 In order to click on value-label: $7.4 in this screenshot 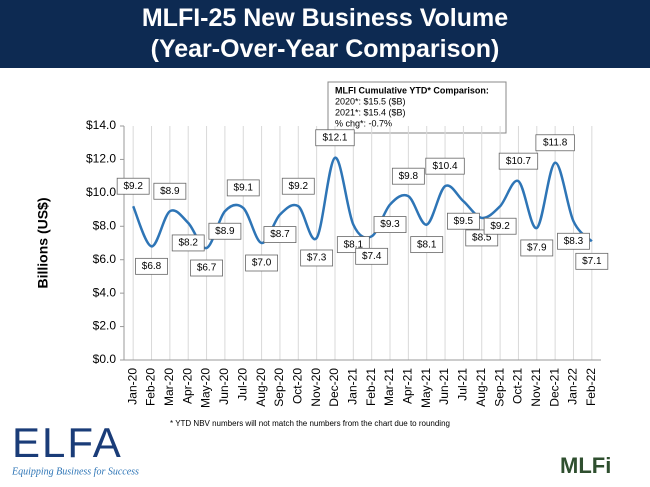, I will do `click(372, 256)`.